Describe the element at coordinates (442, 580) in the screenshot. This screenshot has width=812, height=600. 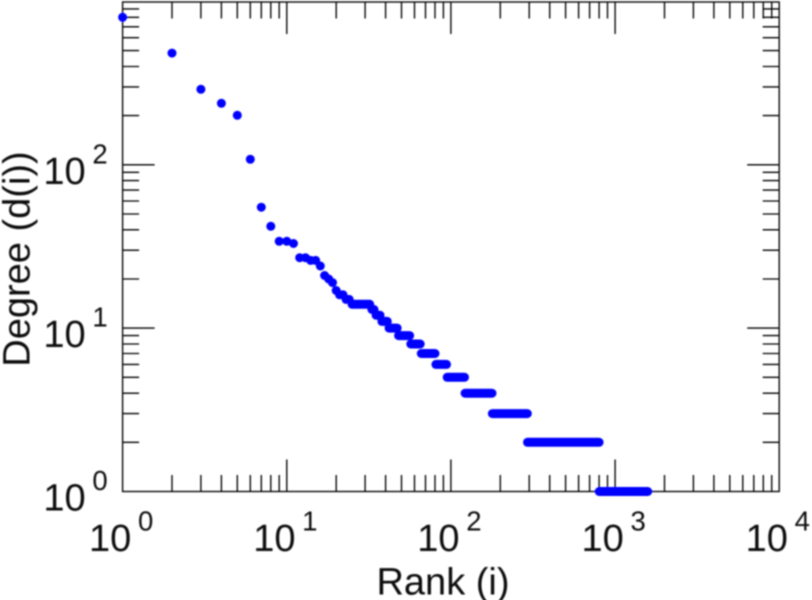
I see `svg-text: Rank (i)` at that location.